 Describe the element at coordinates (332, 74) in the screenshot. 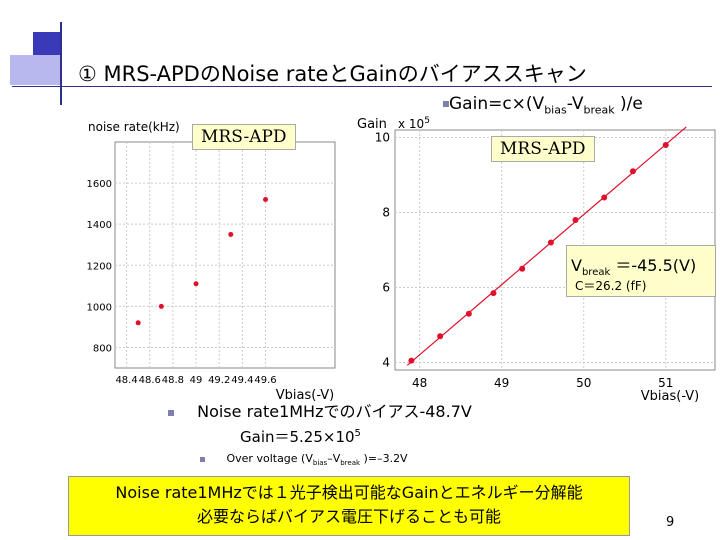

I see `slide-title: ① MRS-APDのNoise rateとGainのバイアススキャン` at that location.